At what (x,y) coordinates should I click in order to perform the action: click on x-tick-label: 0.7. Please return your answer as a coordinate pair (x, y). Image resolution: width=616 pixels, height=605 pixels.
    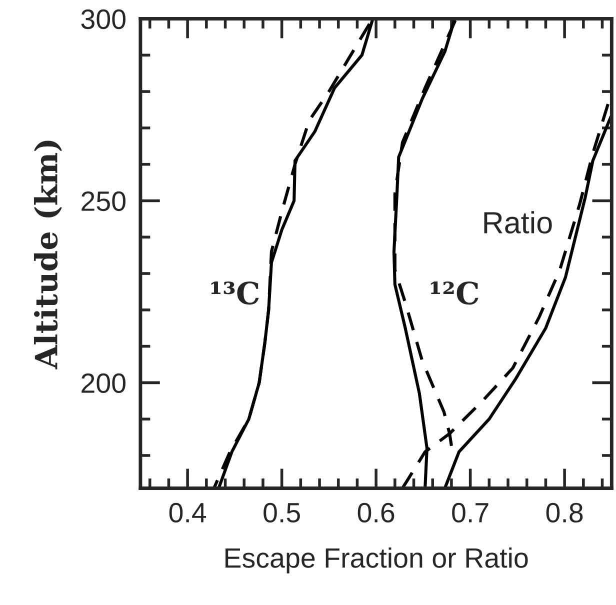
    Looking at the image, I should click on (470, 512).